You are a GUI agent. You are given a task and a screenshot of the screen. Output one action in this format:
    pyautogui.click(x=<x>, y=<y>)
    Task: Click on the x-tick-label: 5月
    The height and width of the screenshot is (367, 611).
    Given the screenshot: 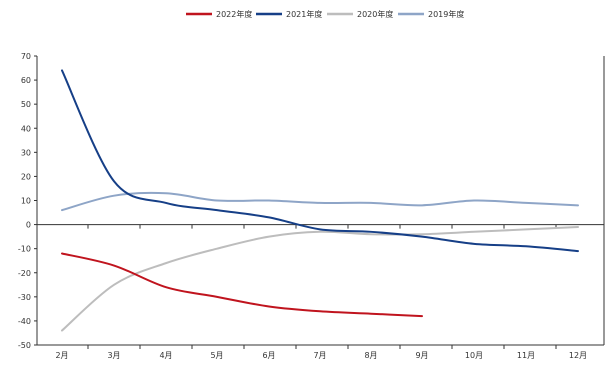 What is the action you would take?
    pyautogui.click(x=216, y=355)
    